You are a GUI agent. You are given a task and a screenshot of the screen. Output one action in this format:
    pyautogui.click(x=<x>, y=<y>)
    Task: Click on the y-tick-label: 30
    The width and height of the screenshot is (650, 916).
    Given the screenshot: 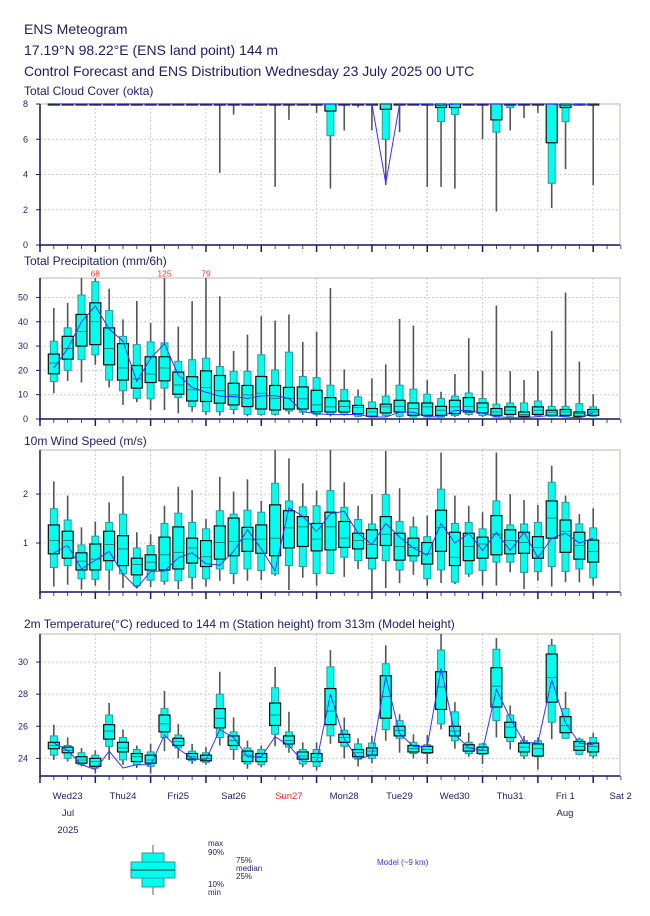 What is the action you would take?
    pyautogui.click(x=23, y=662)
    